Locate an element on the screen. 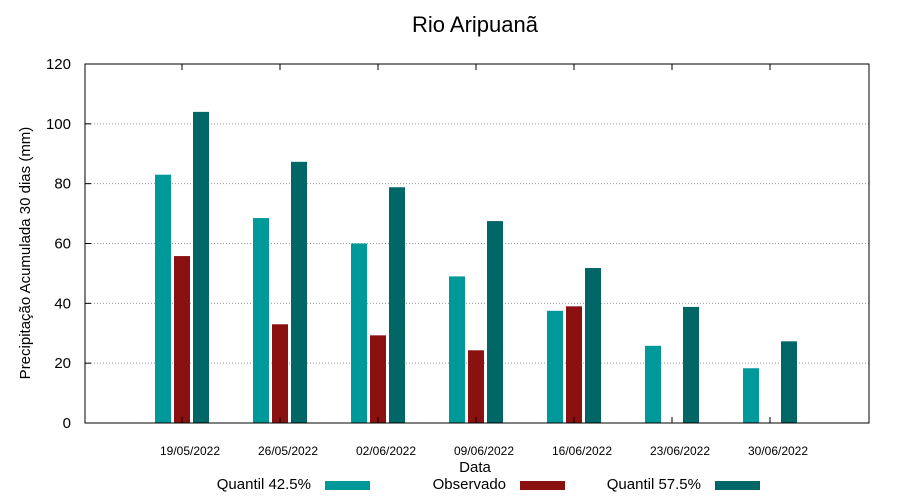  y-axis-title: Precipitação Acumulada 30 dias (mm) is located at coordinates (25, 253).